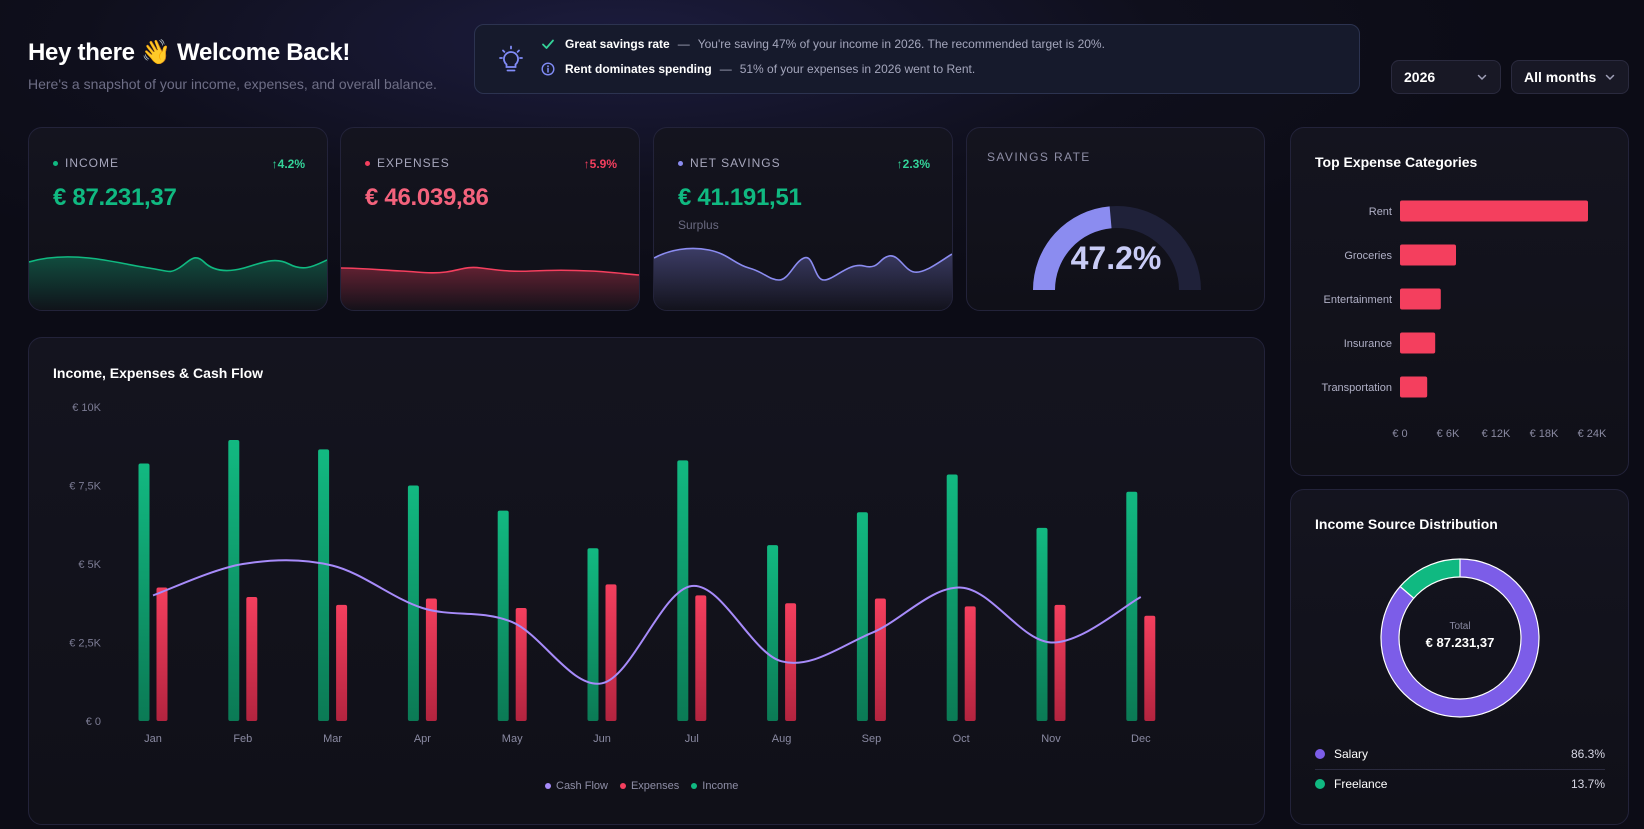  Describe the element at coordinates (93, 722) in the screenshot. I see `y-tick-label: € 0` at that location.